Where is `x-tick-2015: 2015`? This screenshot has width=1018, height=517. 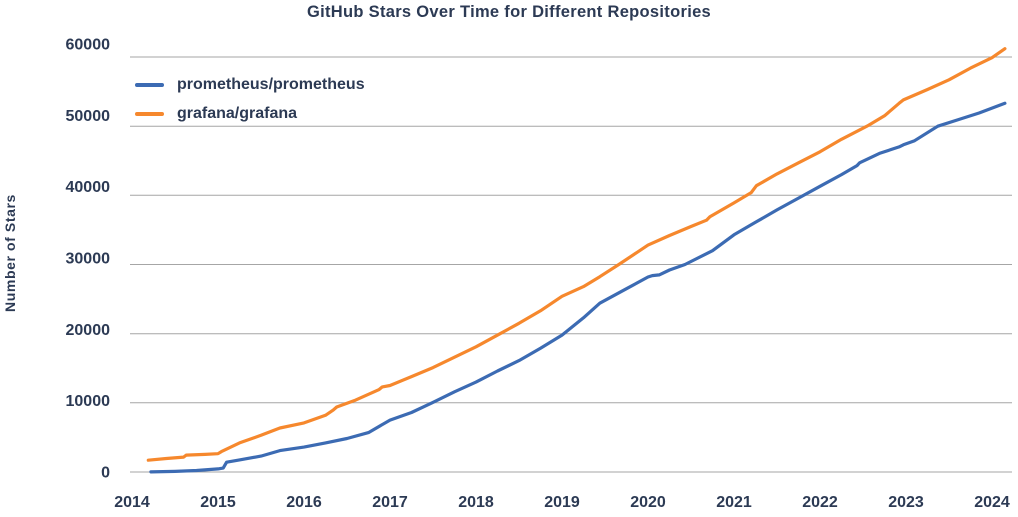
x-tick-2015: 2015 is located at coordinates (218, 502).